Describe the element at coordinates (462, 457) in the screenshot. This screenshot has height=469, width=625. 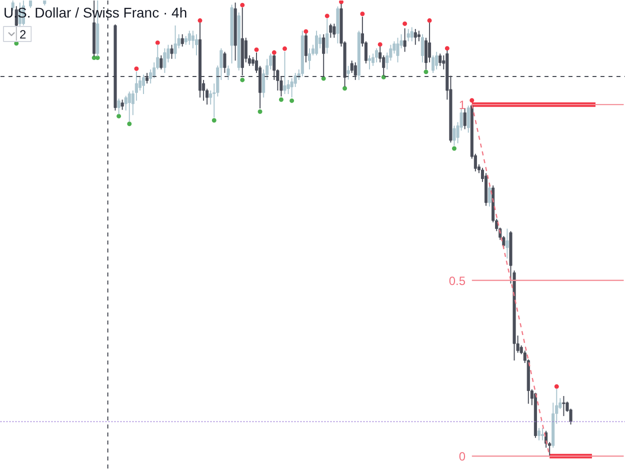
I see `y-tick-label: 0` at that location.